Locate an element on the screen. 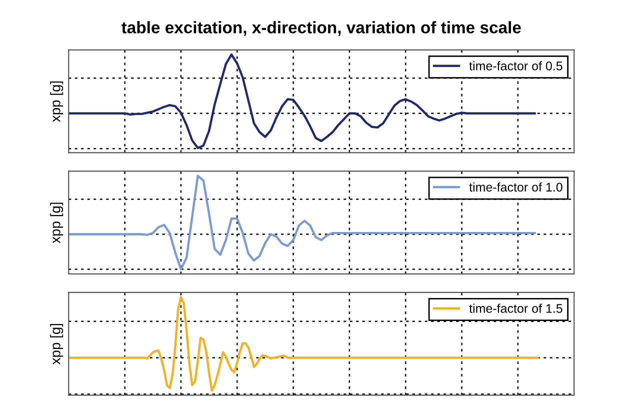  legend-label: time-factor of 1.5 is located at coordinates (515, 308).